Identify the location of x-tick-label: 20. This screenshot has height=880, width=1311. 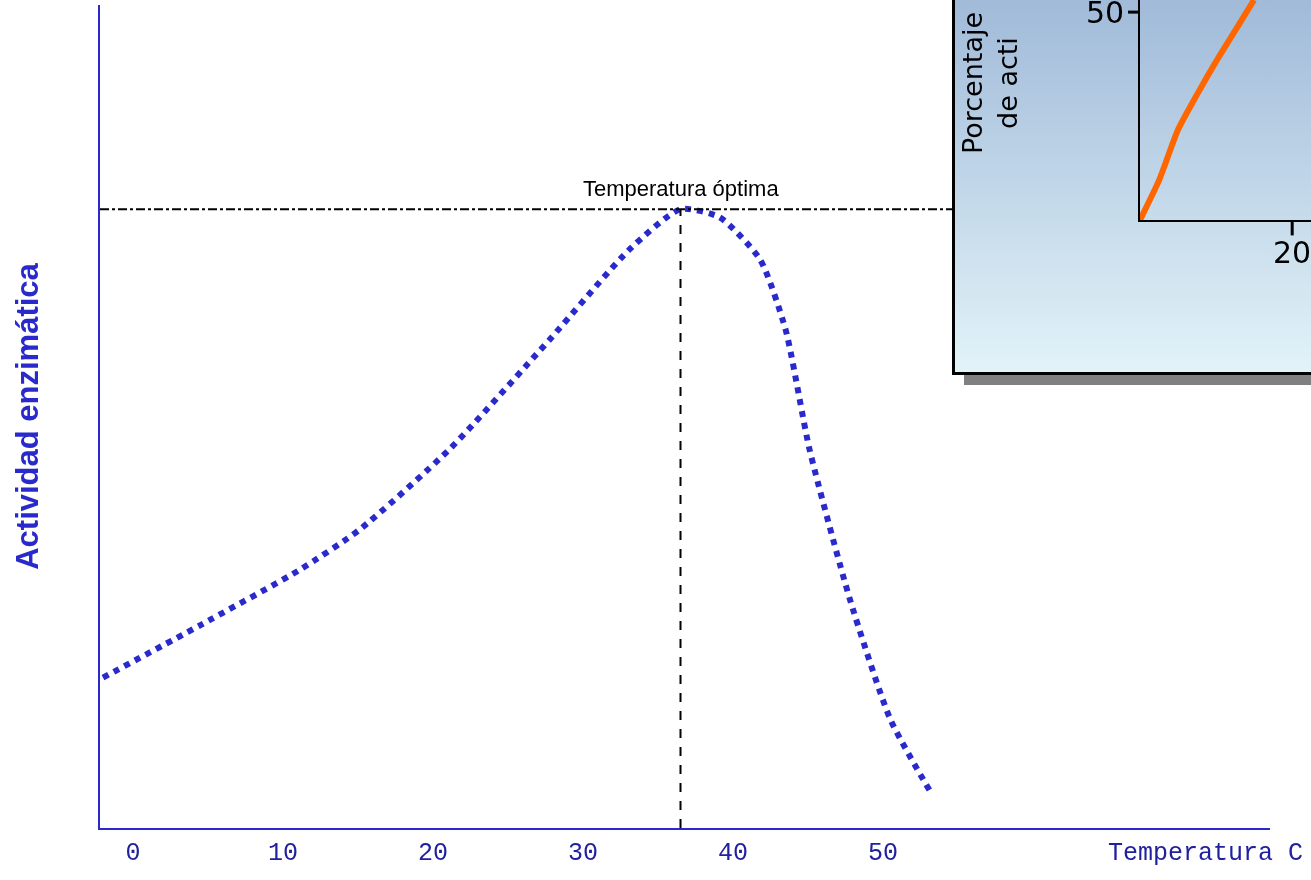
(433, 853).